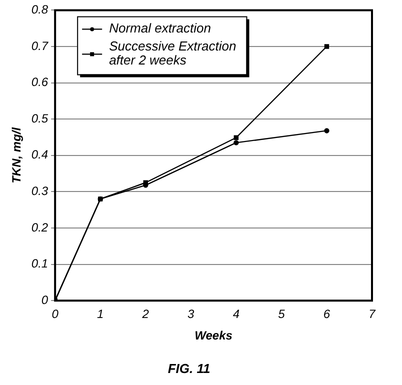 This screenshot has width=402, height=385. I want to click on x-tick-label: 4, so click(236, 314).